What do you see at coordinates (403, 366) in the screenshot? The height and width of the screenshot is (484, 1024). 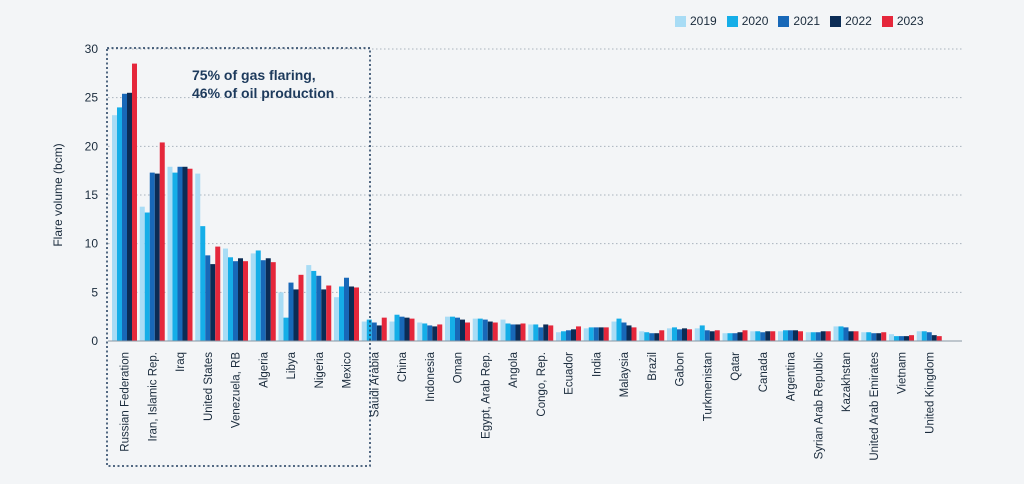 I see `x-tick-label: China` at bounding box center [403, 366].